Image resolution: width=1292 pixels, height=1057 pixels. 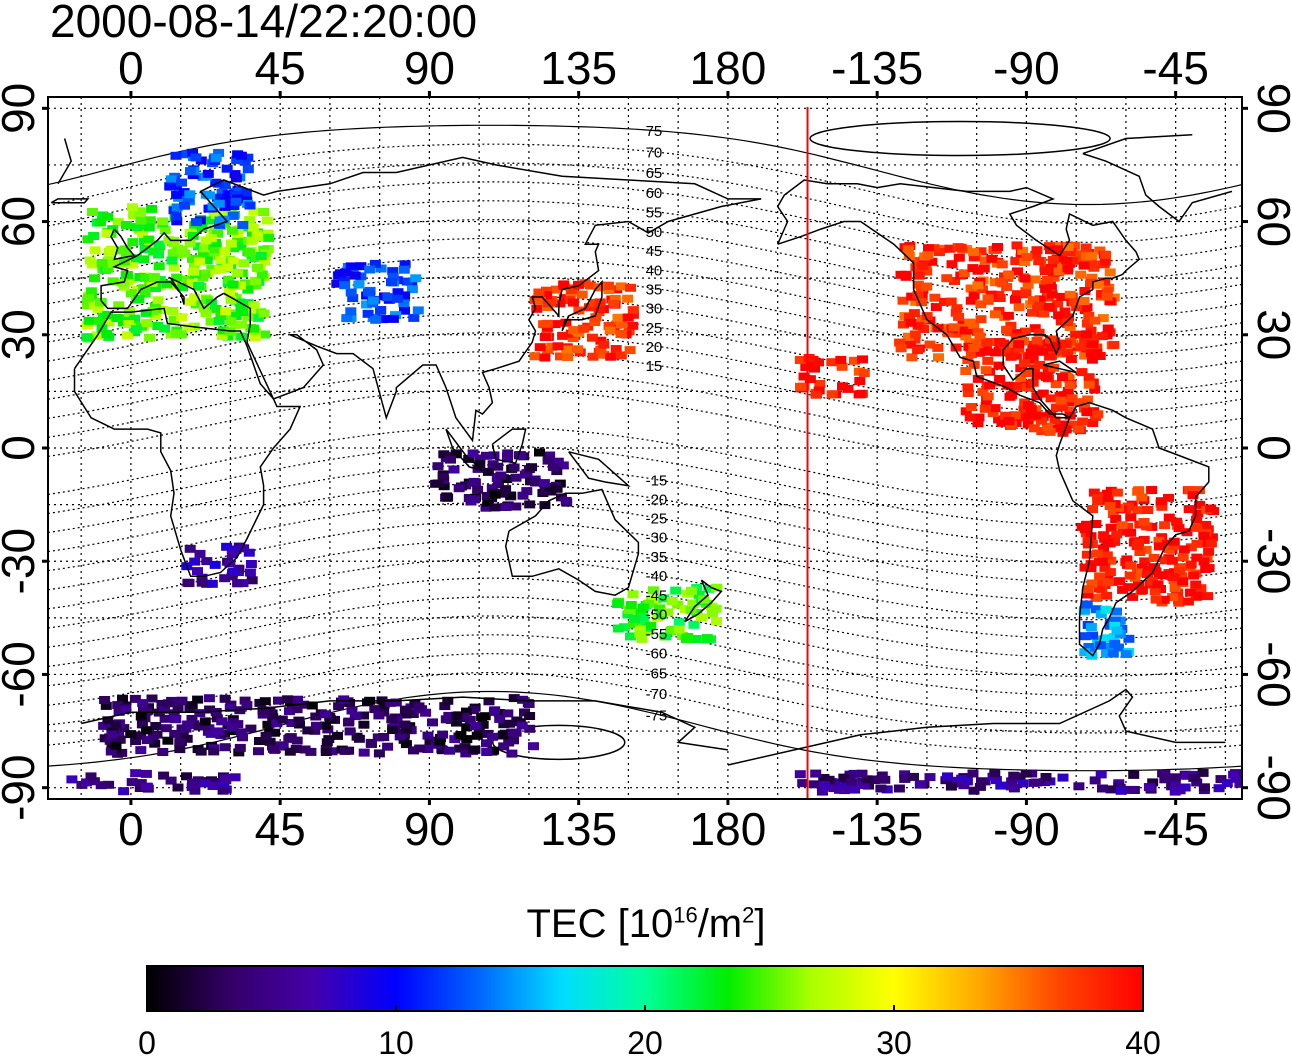 I want to click on maglat-label: 55, so click(x=654, y=212).